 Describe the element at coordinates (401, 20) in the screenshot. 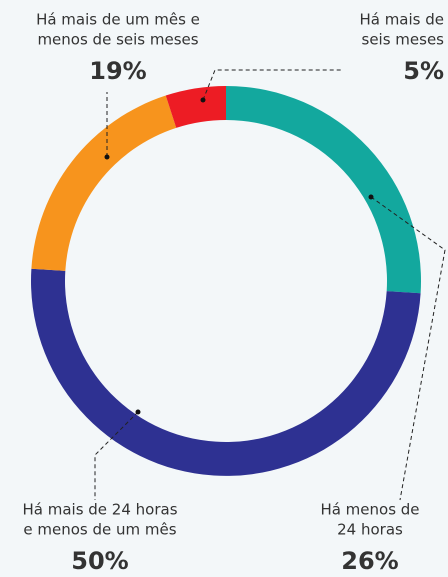

I see `segment-label: Há mais de` at that location.